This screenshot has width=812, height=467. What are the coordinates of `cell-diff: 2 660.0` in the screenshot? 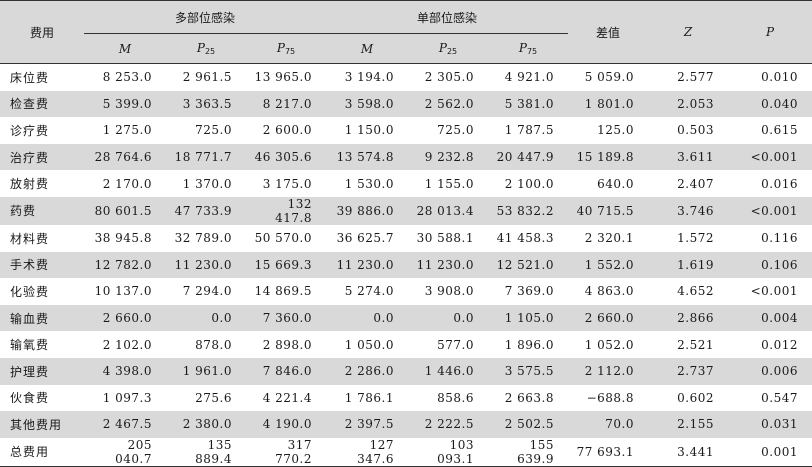 It's located at (608, 318).